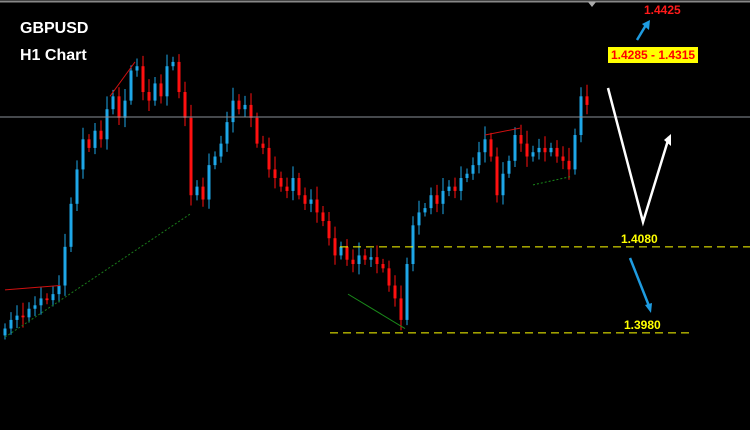 The image size is (750, 430). Describe the element at coordinates (639, 239) in the screenshot. I see `level-label-1: 1.4080` at that location.